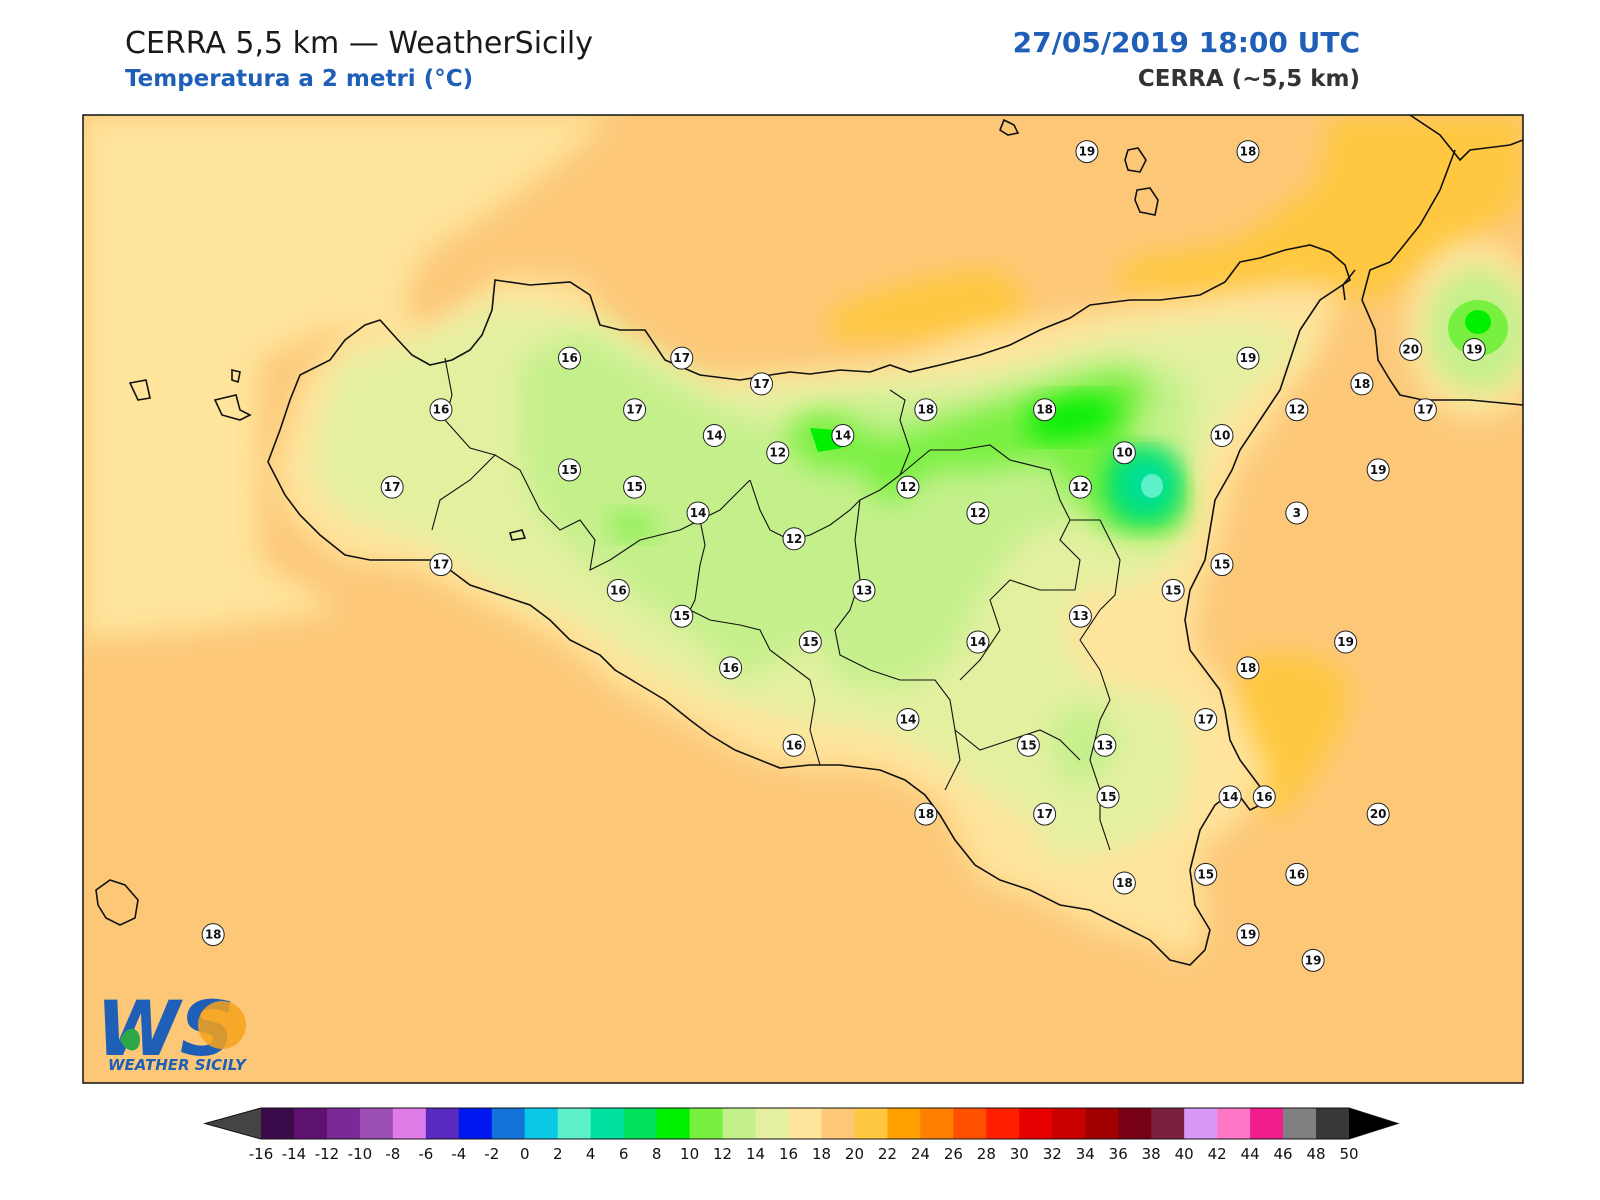 This screenshot has height=1200, width=1600. Describe the element at coordinates (1348, 1154) in the screenshot. I see `colorbar-tick-label: 50` at that location.